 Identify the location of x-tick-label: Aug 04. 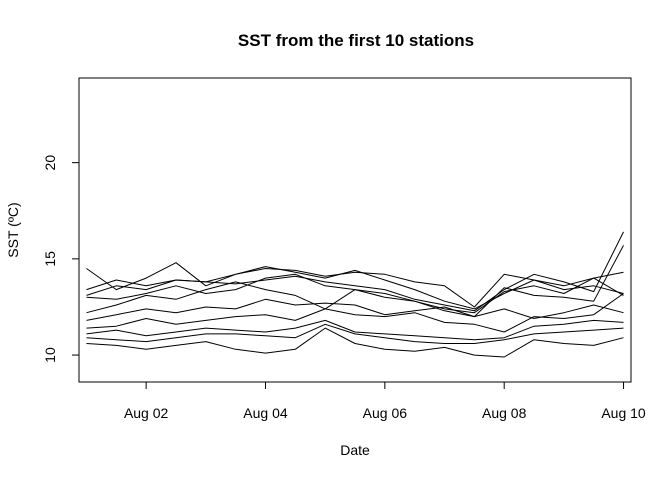
(265, 413).